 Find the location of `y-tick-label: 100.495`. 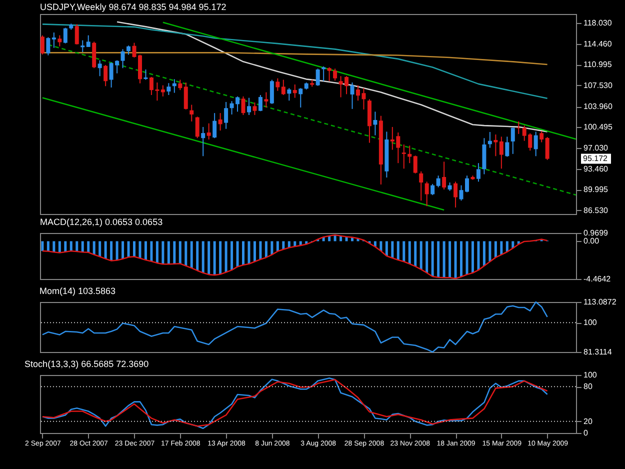

y-tick-label: 100.495 is located at coordinates (598, 127).